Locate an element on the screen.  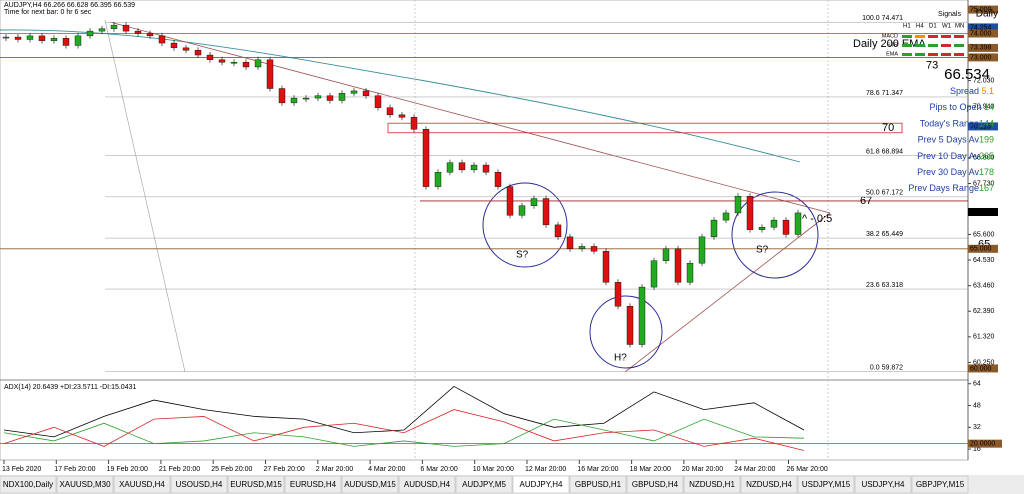
price-marker-label: 74.000 is located at coordinates (981, 33).